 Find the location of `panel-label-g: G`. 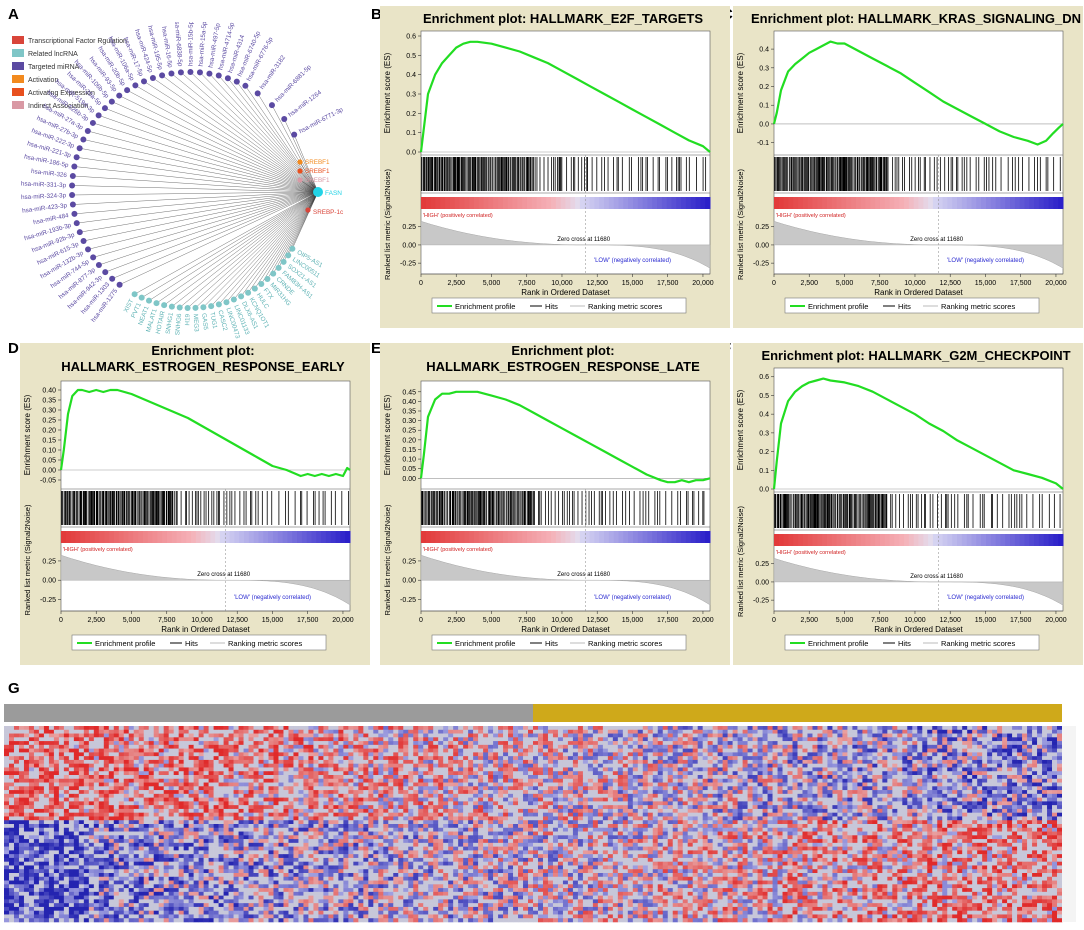

panel-label-g: G is located at coordinates (14, 688).